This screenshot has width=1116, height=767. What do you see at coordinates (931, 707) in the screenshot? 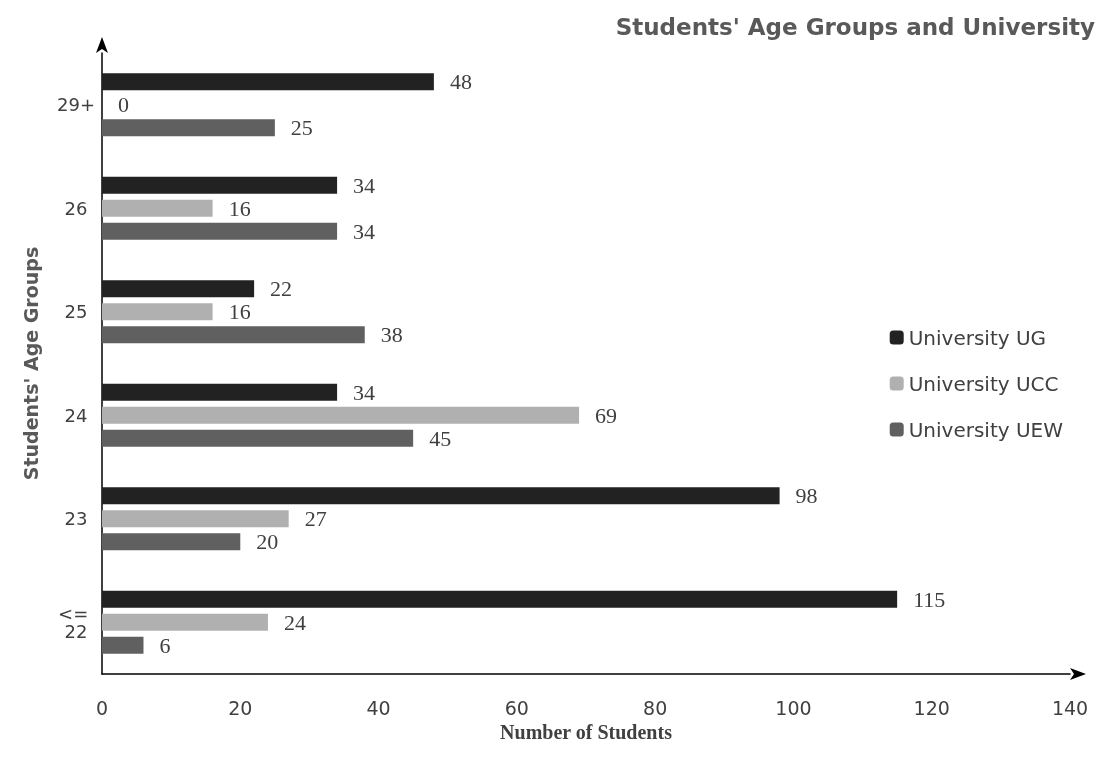
I see `x-tick-label: 120` at bounding box center [931, 707].